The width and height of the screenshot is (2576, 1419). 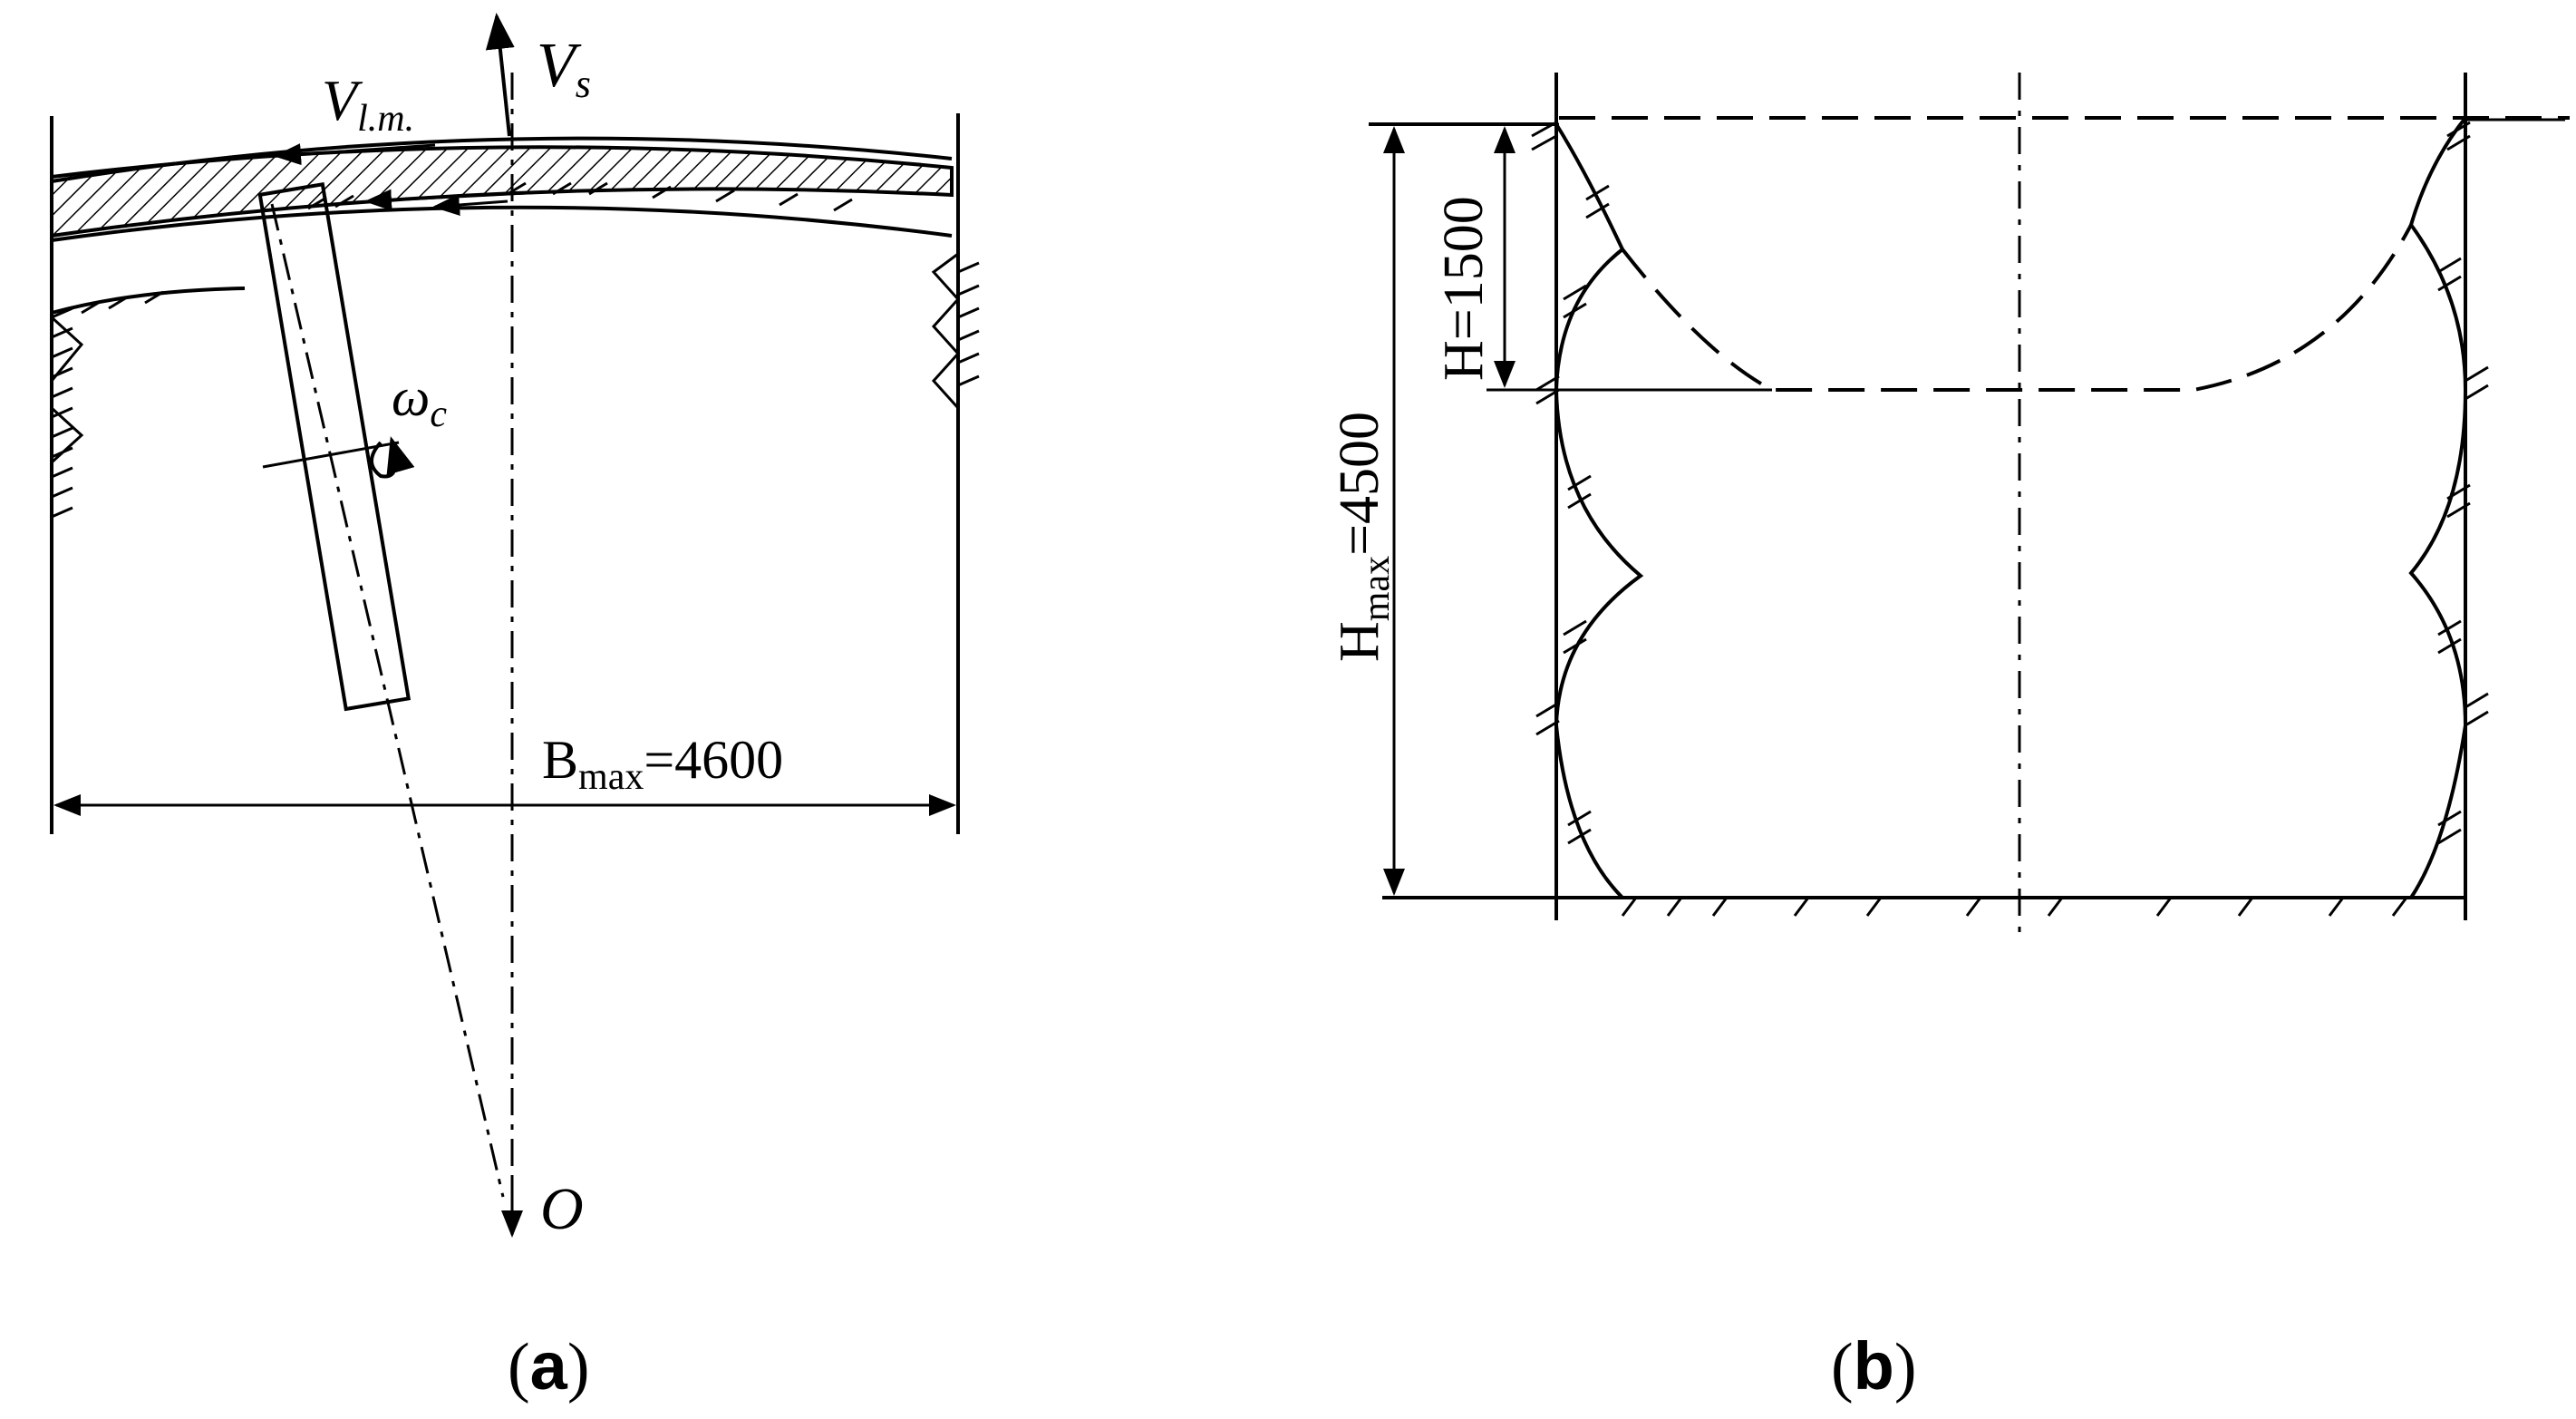 I want to click on b-left-profile, so click(x=1599, y=510).